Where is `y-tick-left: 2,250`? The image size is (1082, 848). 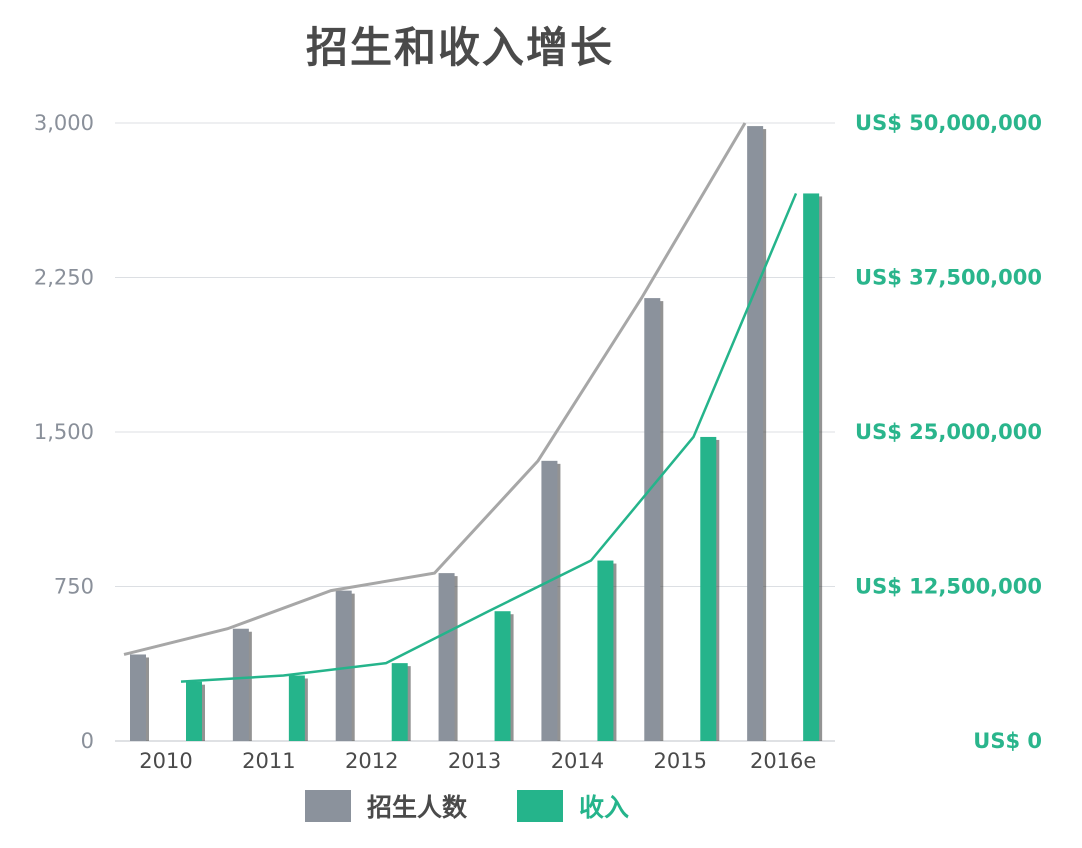
y-tick-left: 2,250 is located at coordinates (64, 278).